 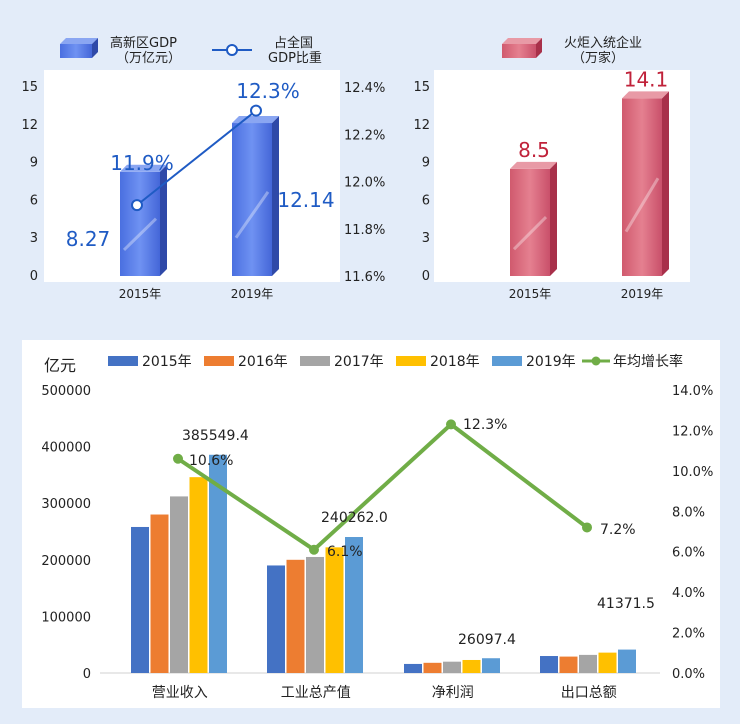 I want to click on y-tick-label: 400000, so click(x=66, y=448).